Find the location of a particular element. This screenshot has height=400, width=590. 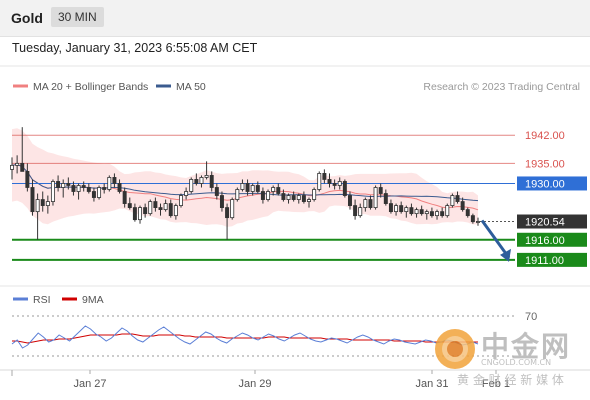

x-tick-label: Jan 29 is located at coordinates (254, 384).